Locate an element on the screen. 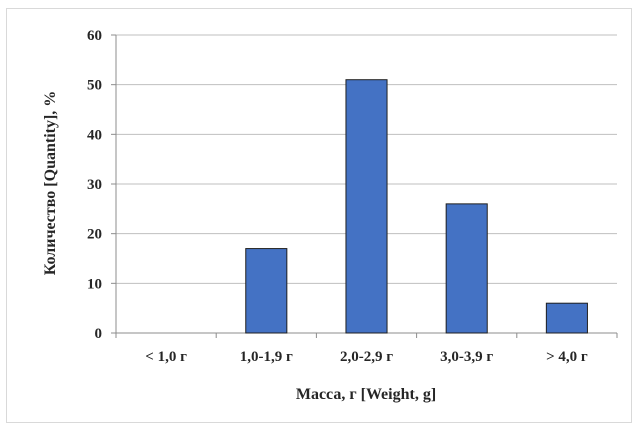 The height and width of the screenshot is (430, 643). x-tick-label: < 1,0 г is located at coordinates (166, 357).